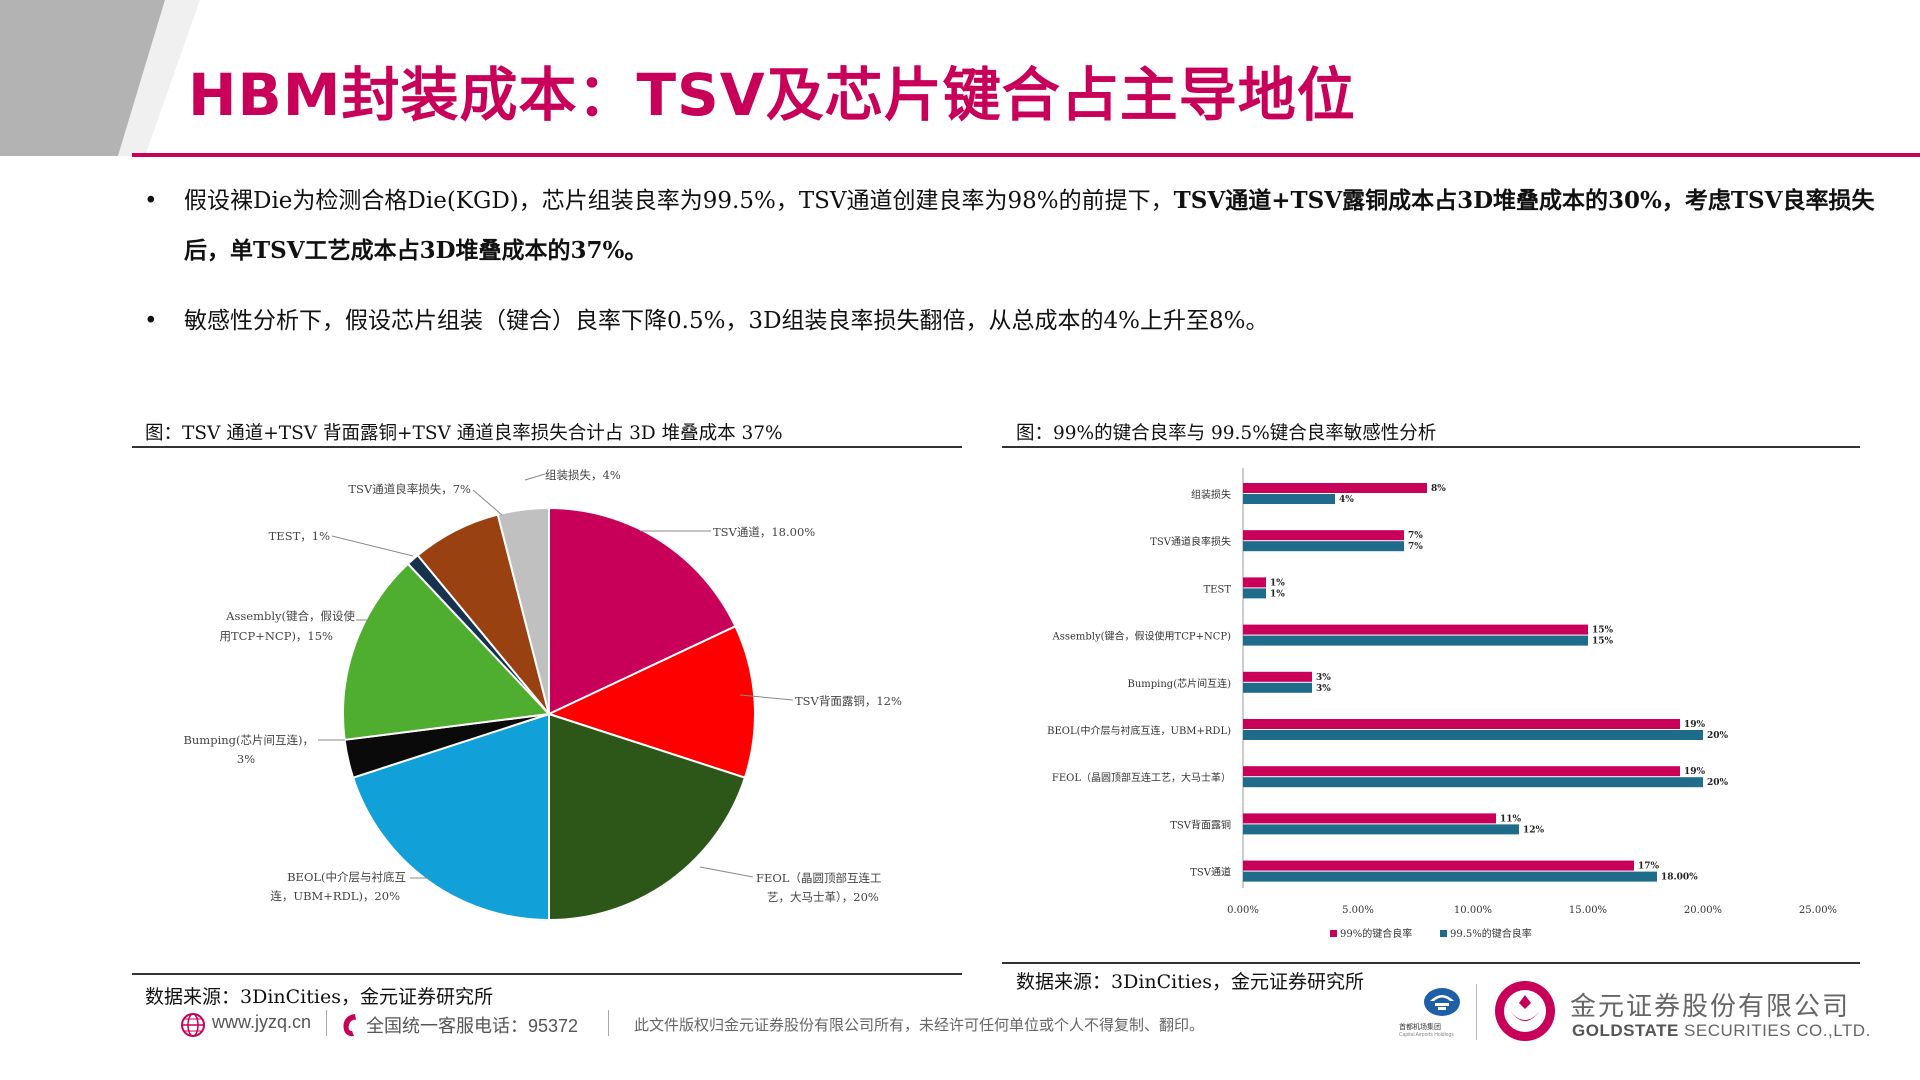  Describe the element at coordinates (1625, 1030) in the screenshot. I see `company-name-en-bold: GOLDSTATE` at that location.